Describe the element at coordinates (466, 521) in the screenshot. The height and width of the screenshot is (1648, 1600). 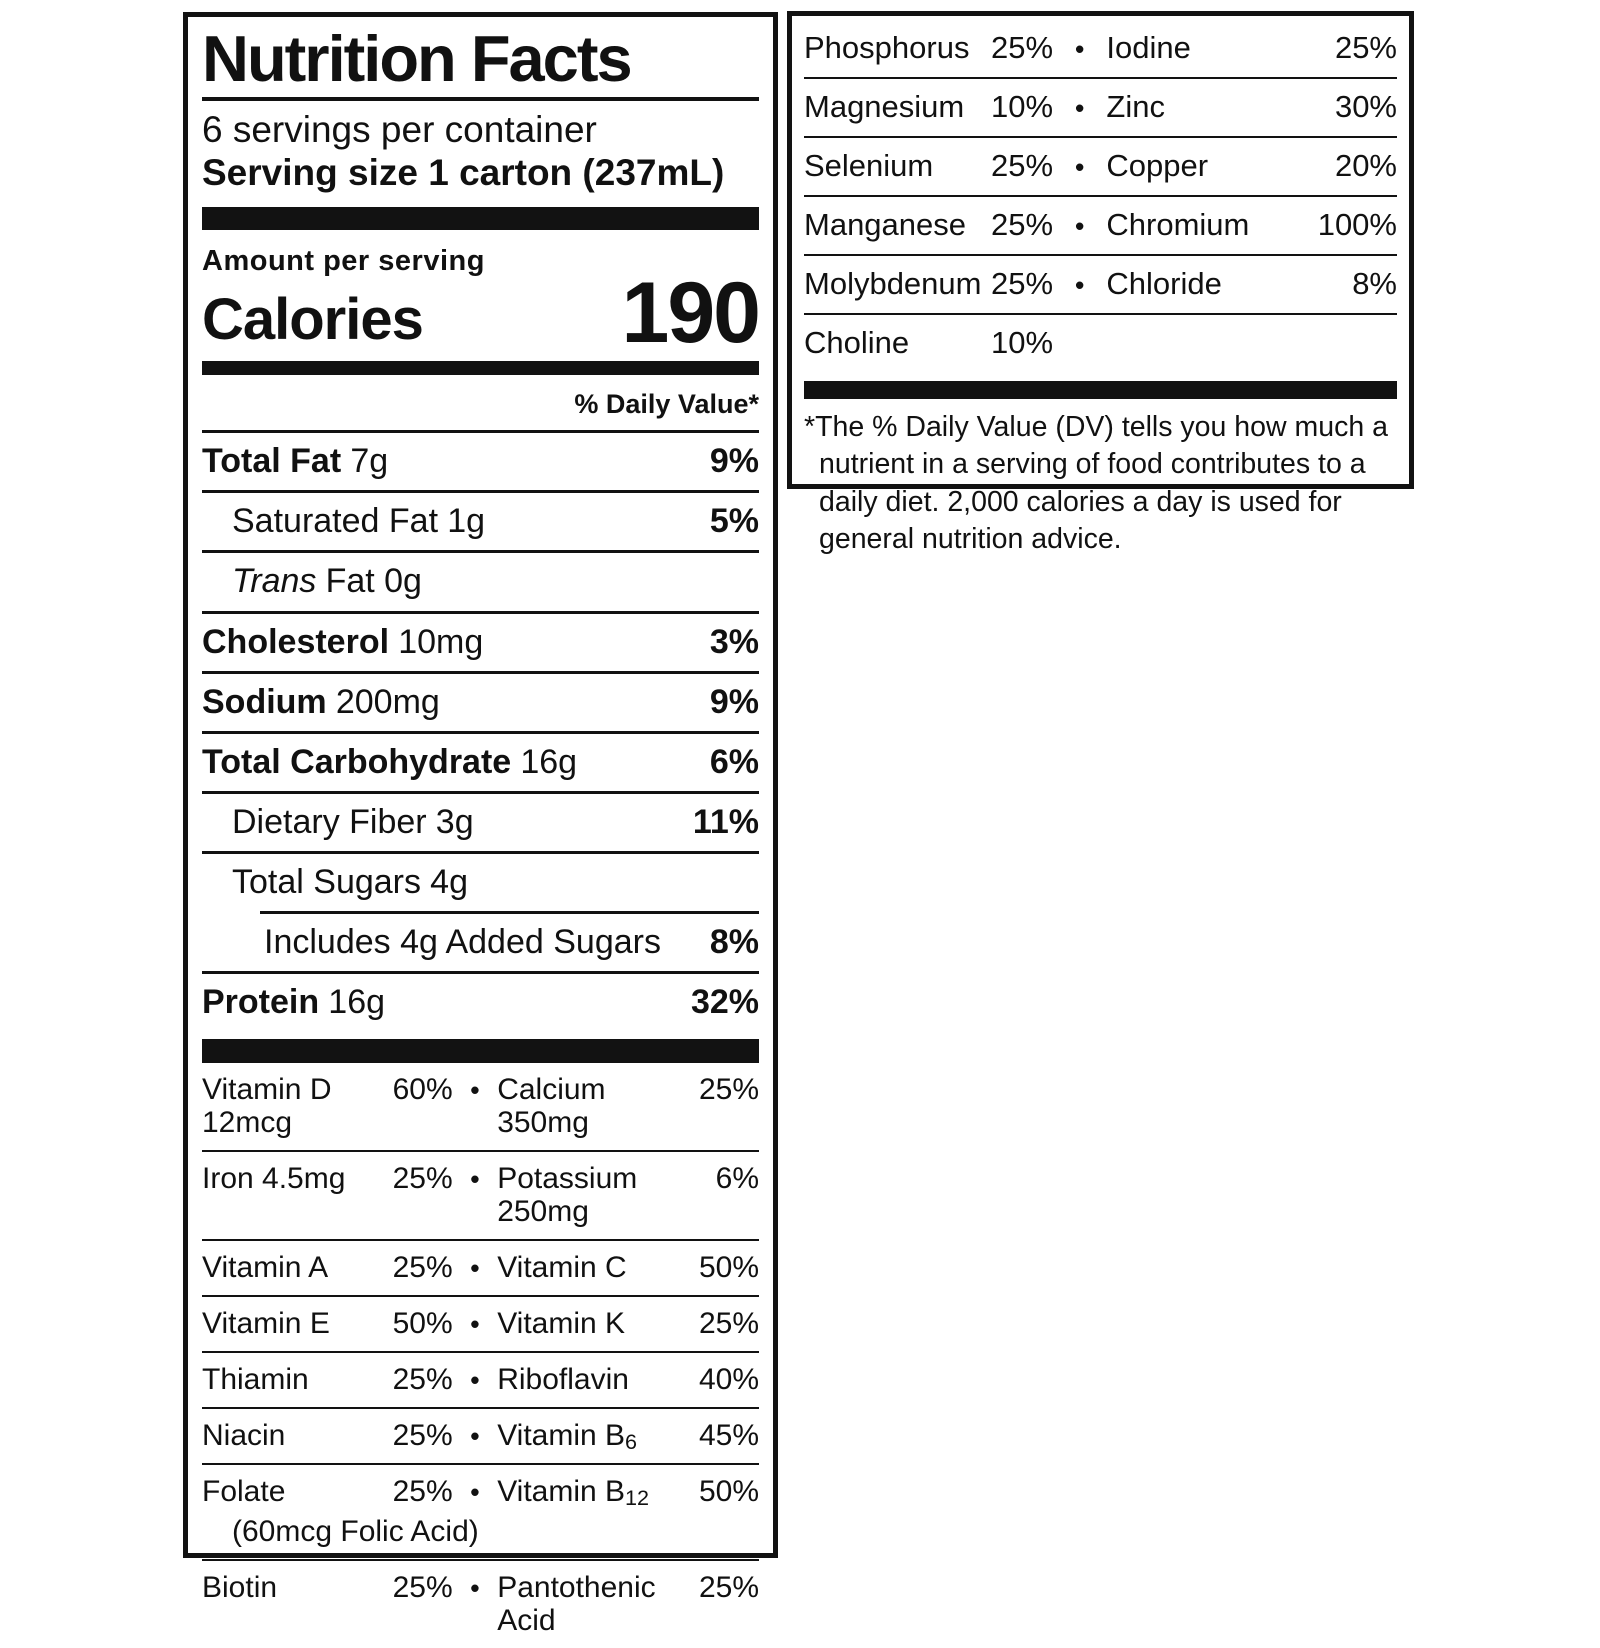
I see `nutrient-amount: 1g` at that location.